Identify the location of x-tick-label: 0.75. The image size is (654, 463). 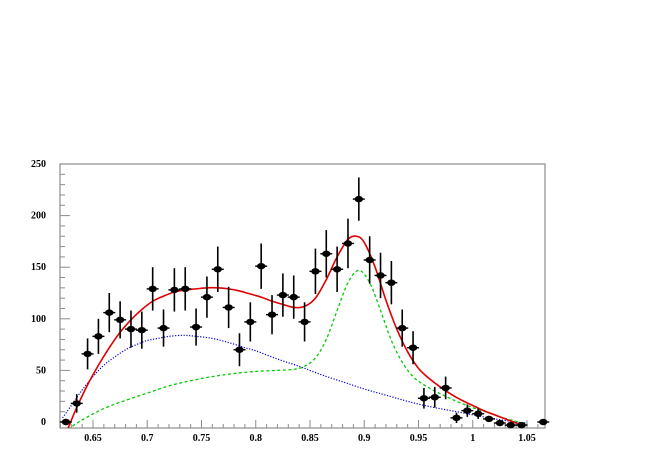
(202, 438).